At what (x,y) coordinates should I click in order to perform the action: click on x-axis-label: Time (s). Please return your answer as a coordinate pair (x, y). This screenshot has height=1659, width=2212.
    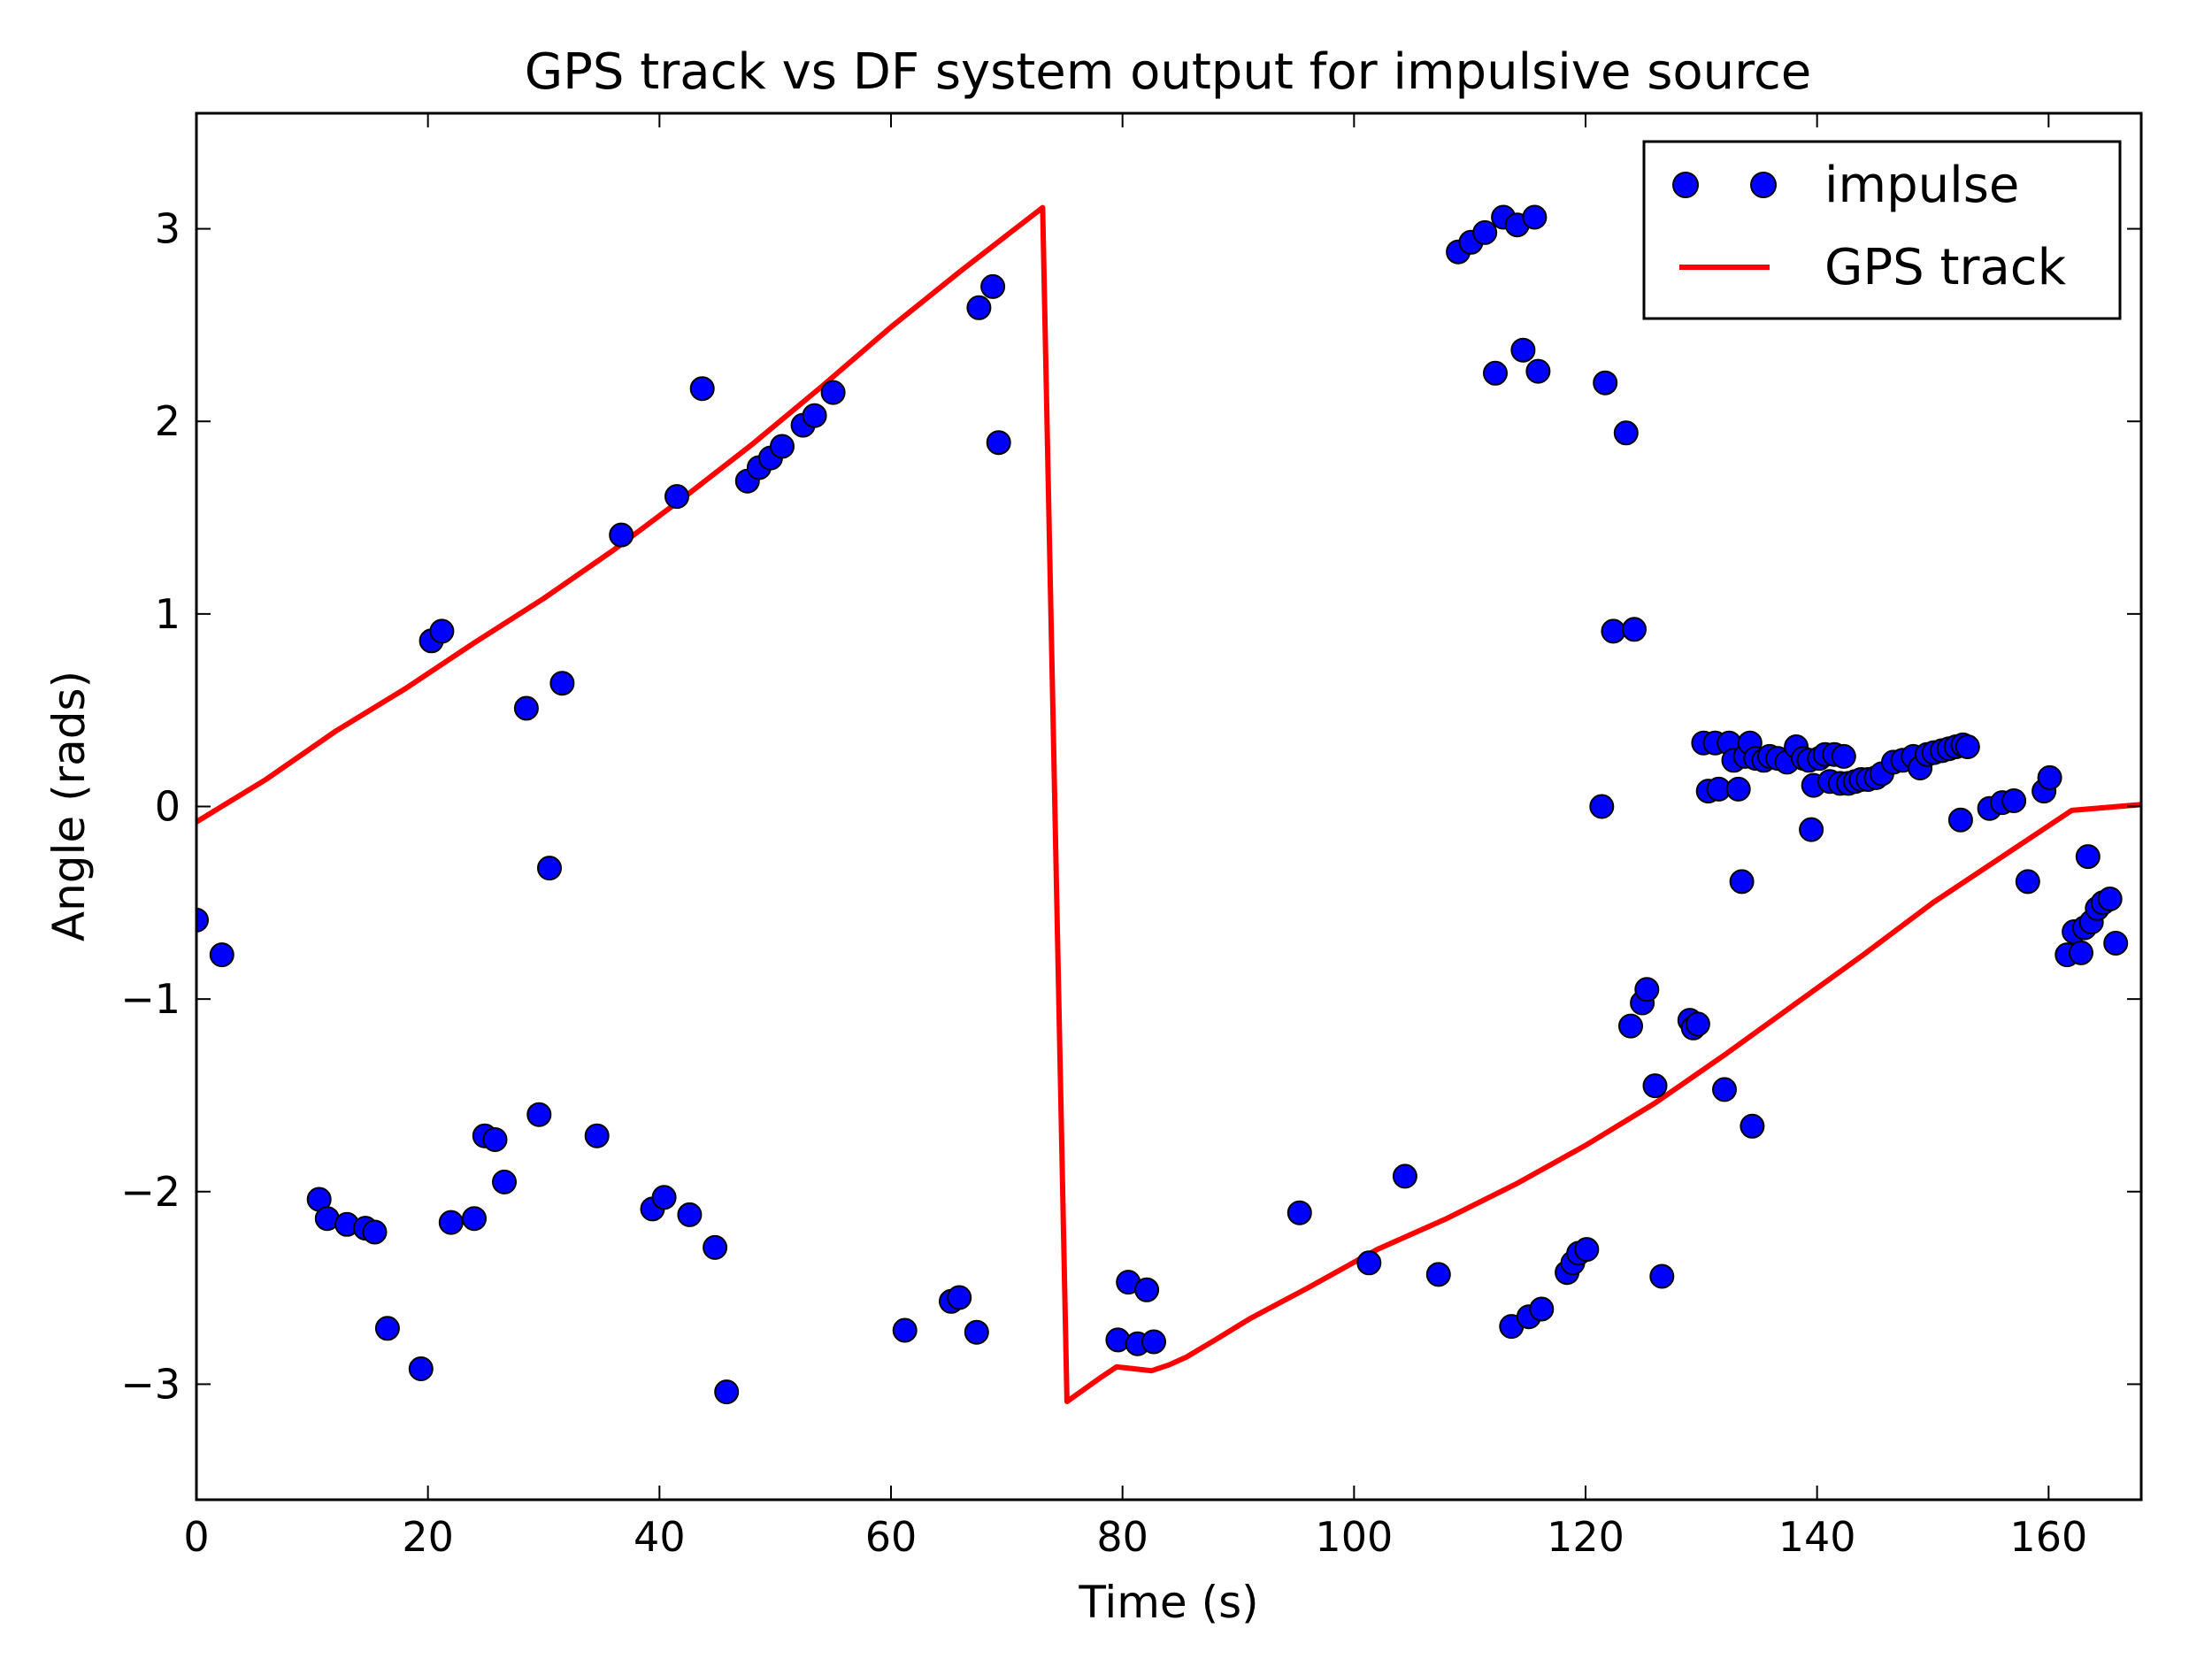
    Looking at the image, I should click on (1168, 1603).